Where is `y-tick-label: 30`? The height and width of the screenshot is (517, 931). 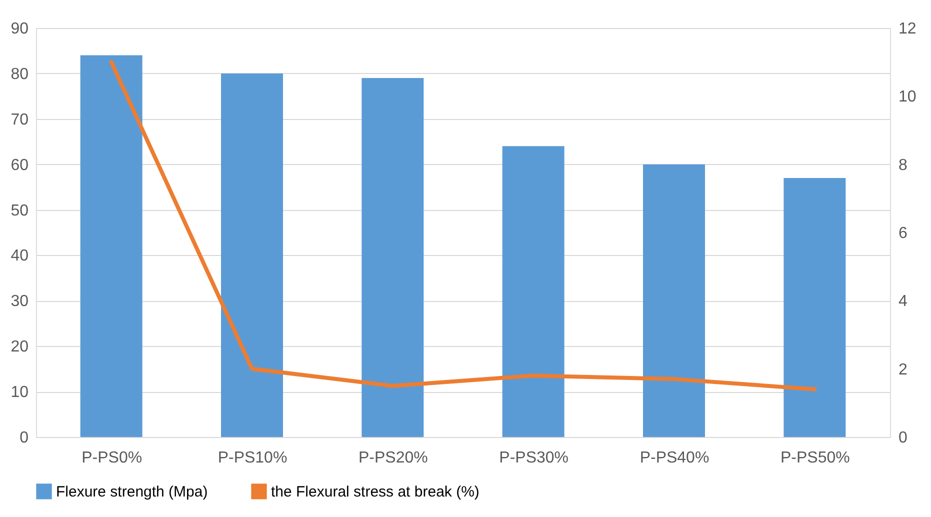 y-tick-label: 30 is located at coordinates (19, 301).